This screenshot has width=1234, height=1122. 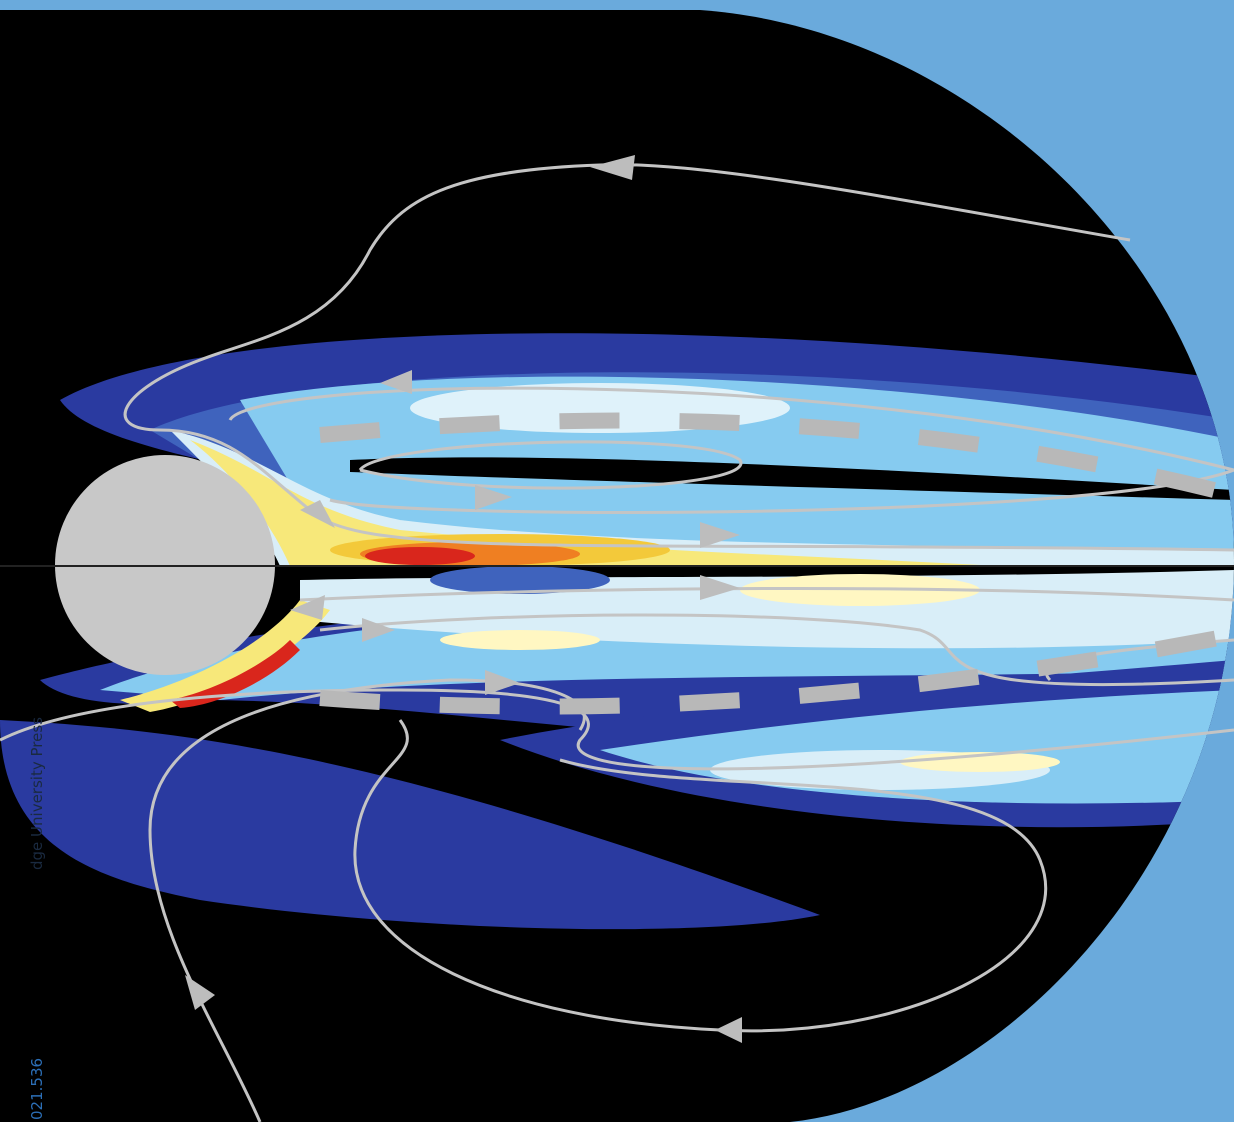 I want to click on publisher-text: dge University Press, so click(x=37, y=793).